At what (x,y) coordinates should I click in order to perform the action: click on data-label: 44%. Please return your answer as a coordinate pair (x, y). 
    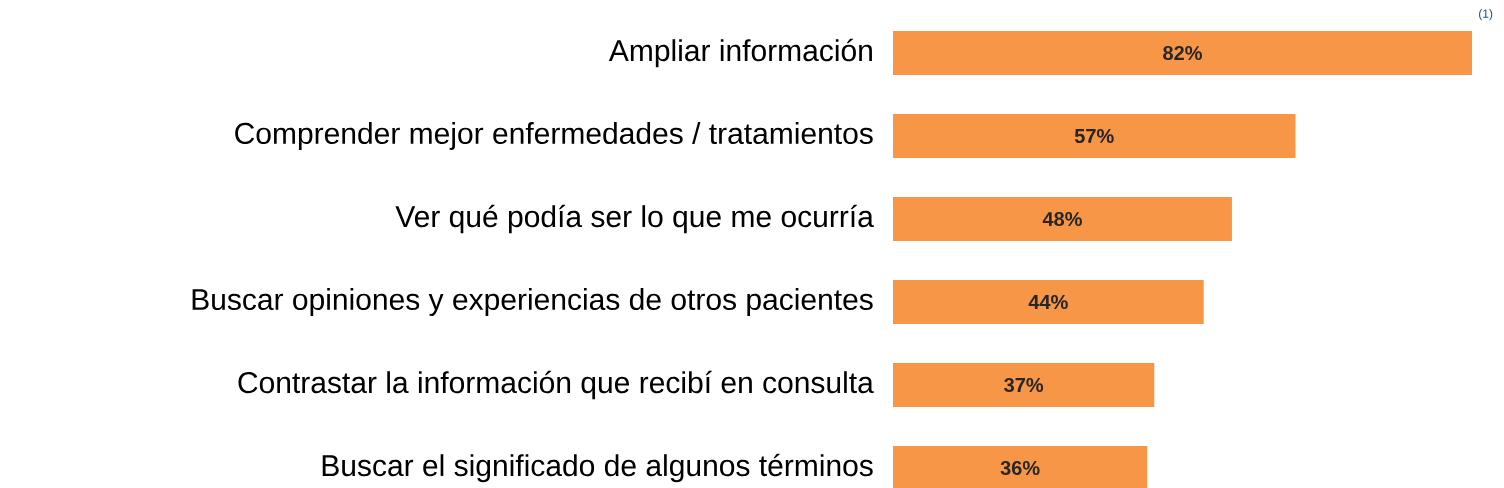
    Looking at the image, I should click on (1048, 302).